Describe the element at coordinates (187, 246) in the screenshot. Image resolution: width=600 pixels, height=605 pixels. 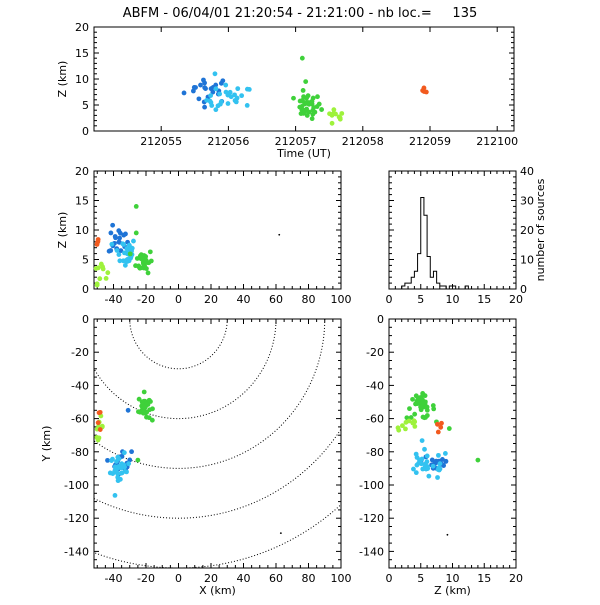
I see `xz-points` at that location.